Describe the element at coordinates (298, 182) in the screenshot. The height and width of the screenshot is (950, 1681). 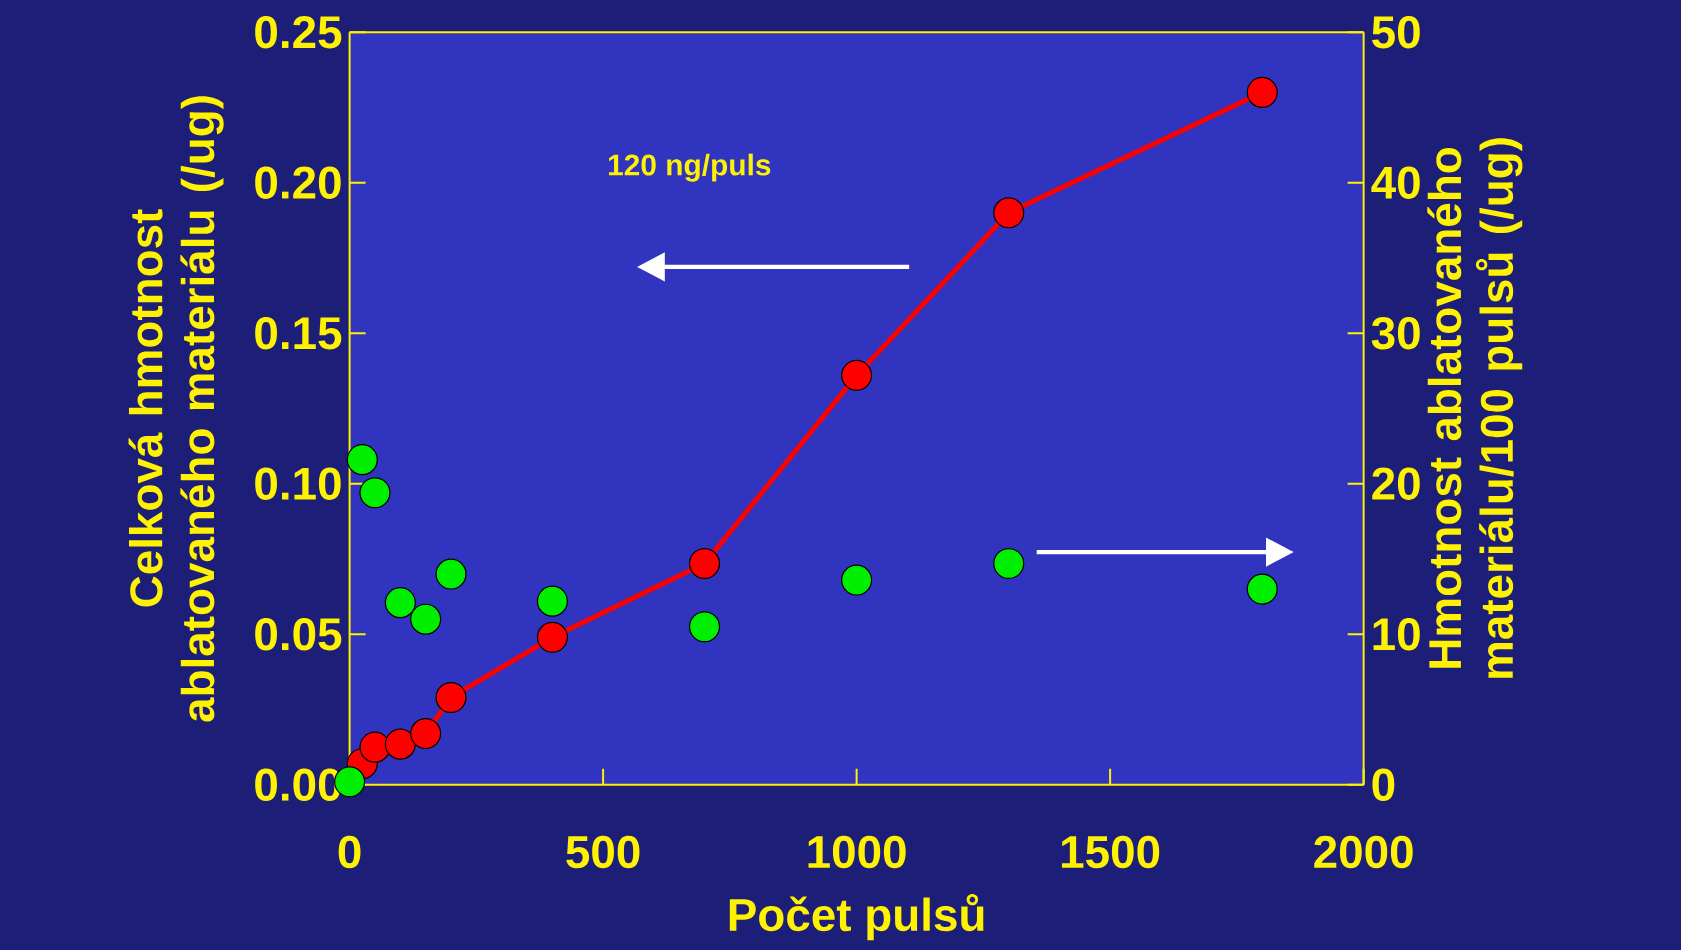
I see `y-tick-label: 0.20` at that location.